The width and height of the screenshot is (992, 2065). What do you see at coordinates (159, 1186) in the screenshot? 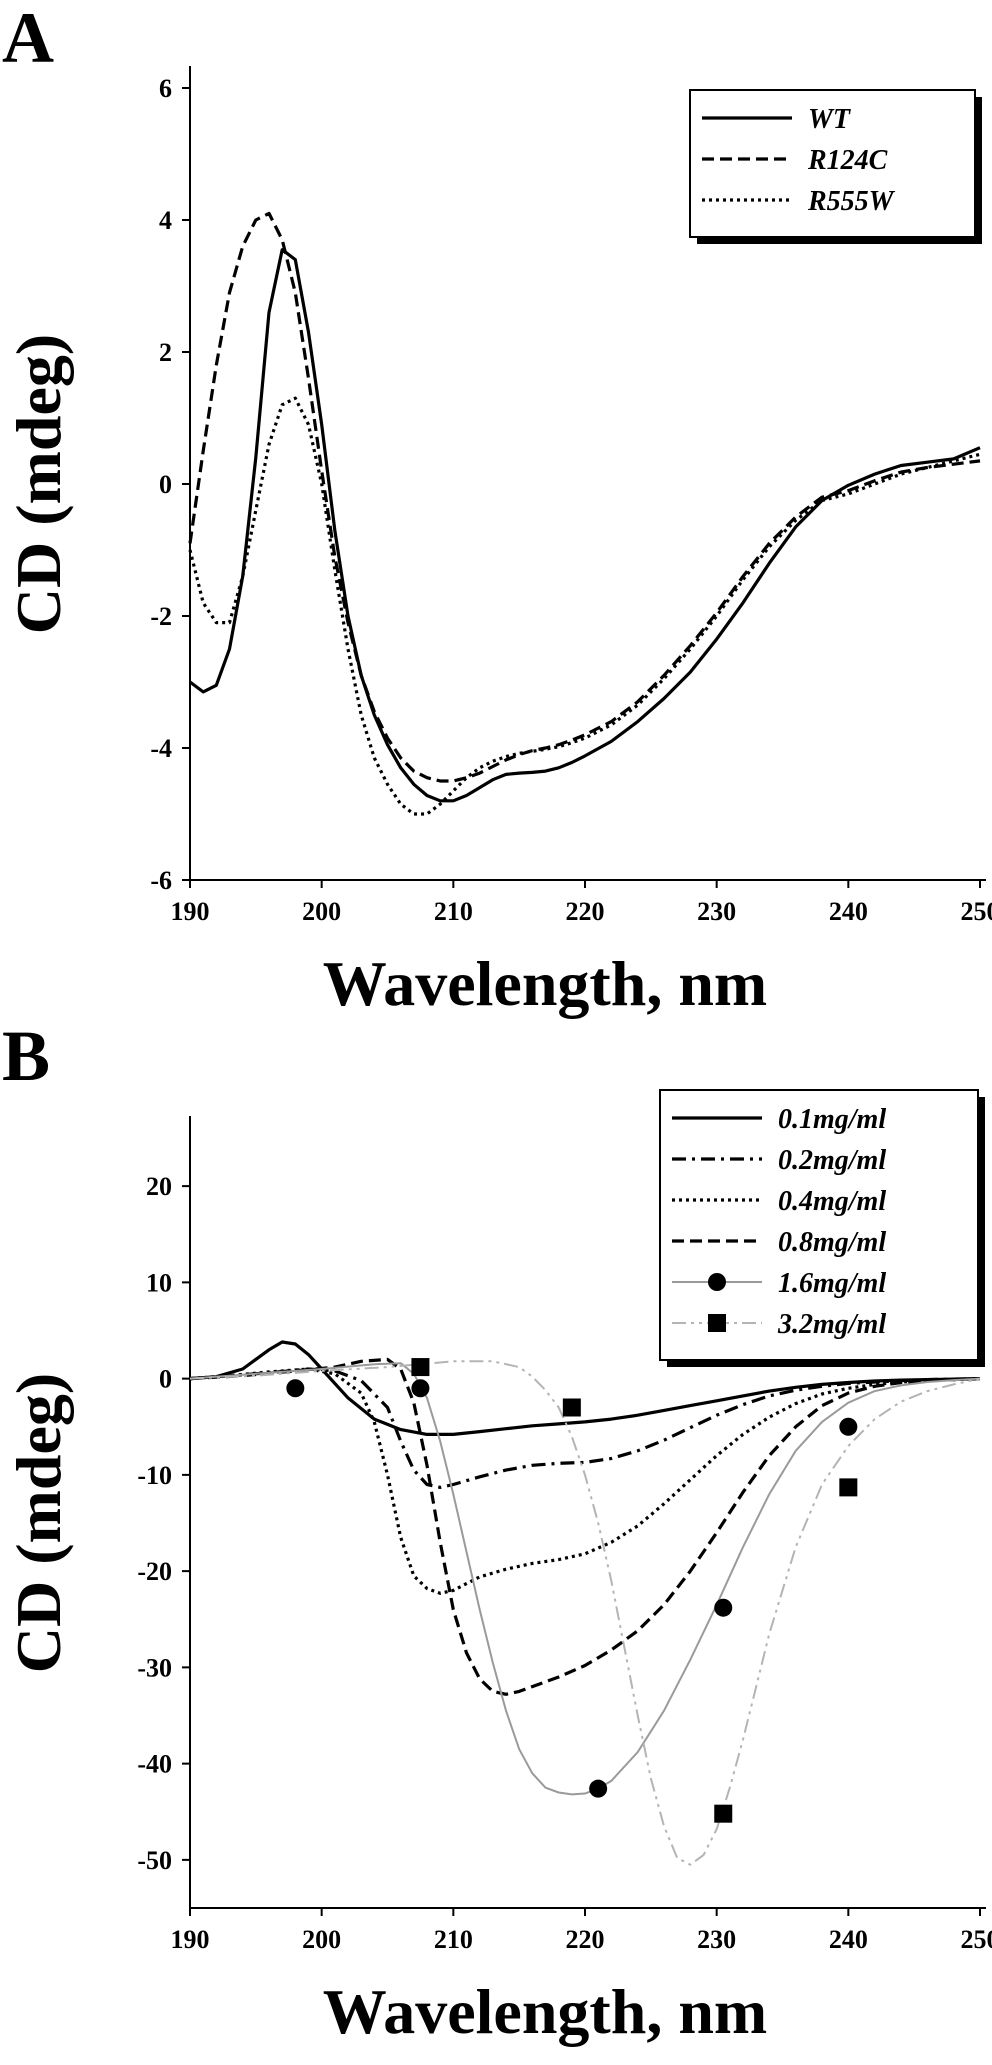
I see `y-tick-label: 20` at bounding box center [159, 1186].